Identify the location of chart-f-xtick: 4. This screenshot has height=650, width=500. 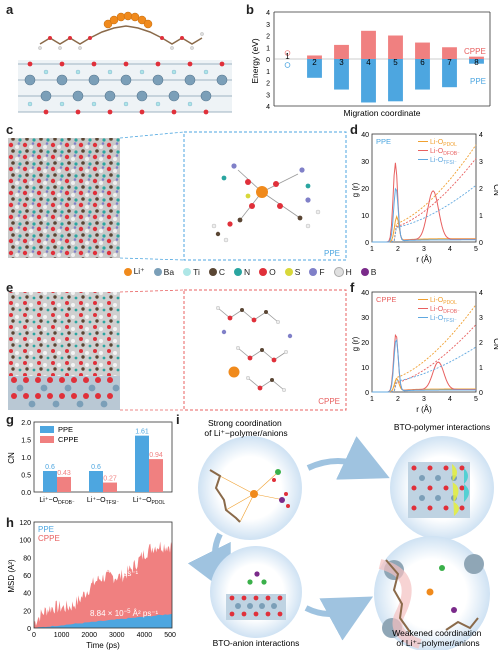
(450, 399).